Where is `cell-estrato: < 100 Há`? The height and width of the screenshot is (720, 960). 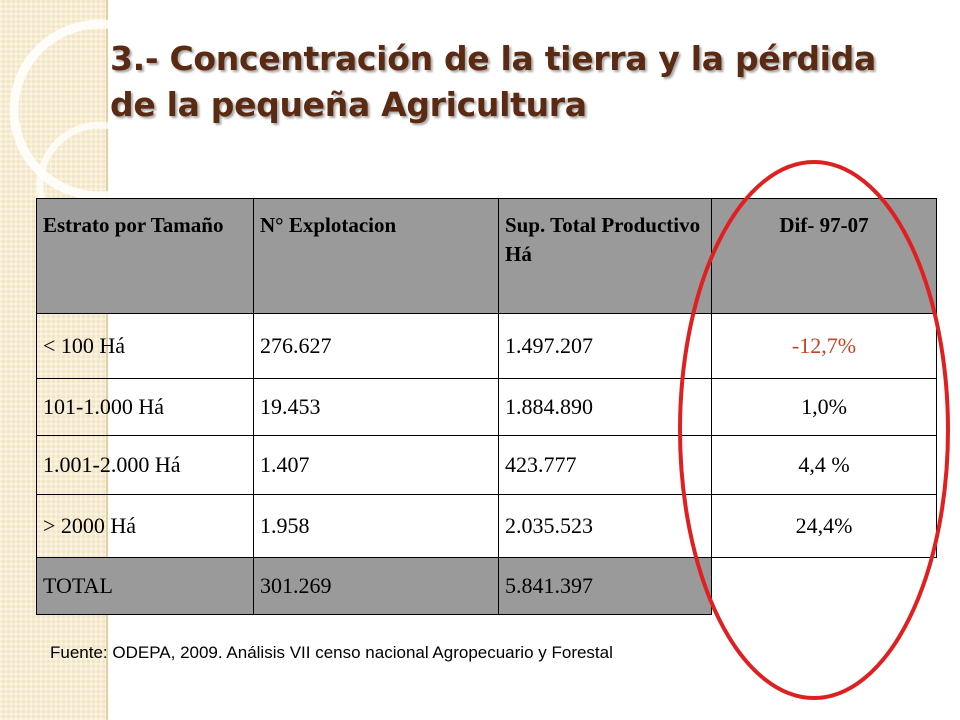 cell-estrato: < 100 Há is located at coordinates (145, 346).